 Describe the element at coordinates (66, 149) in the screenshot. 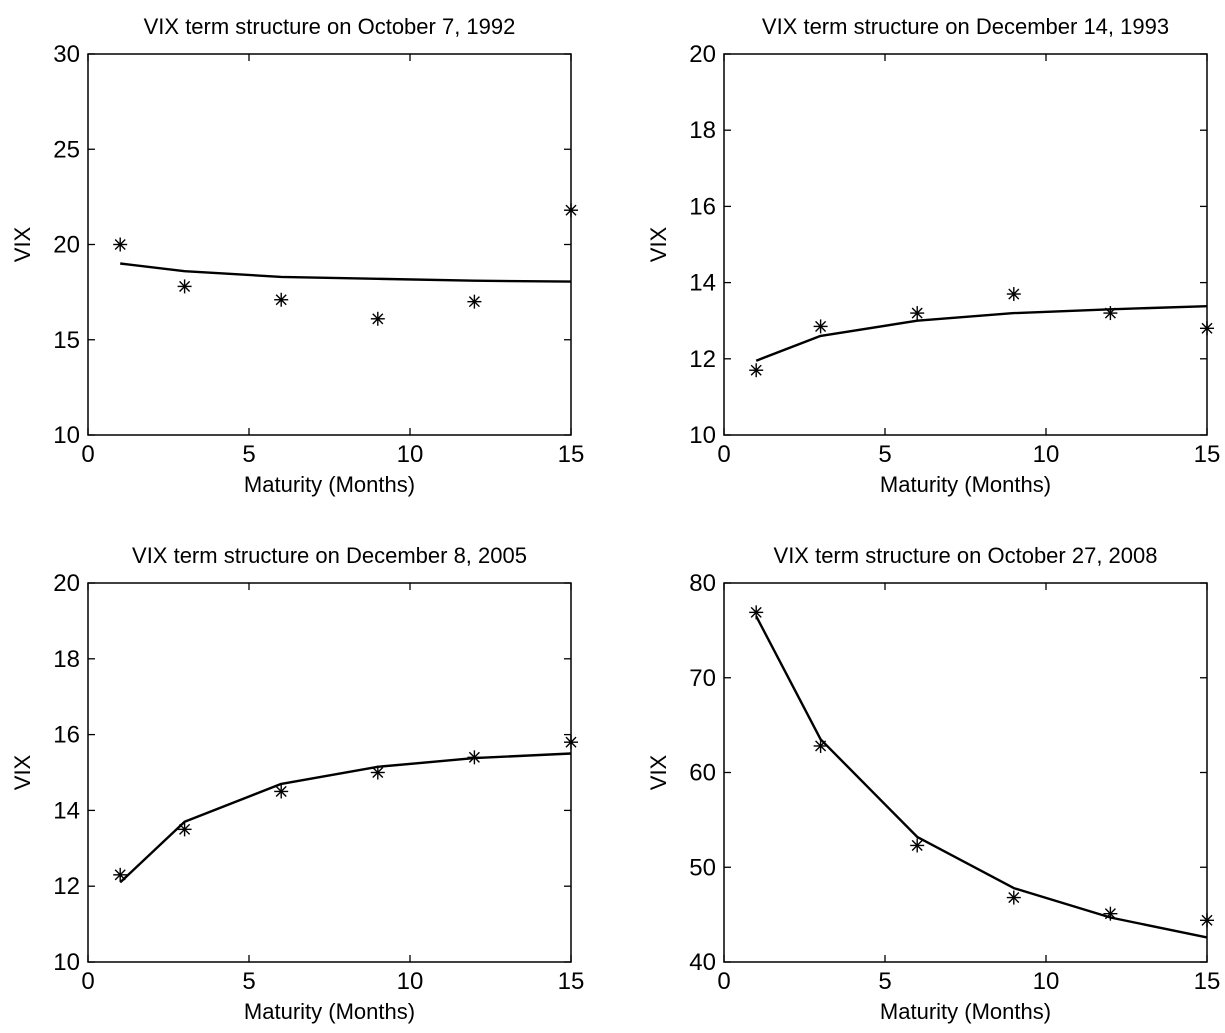

I see `y-tick-label: 25` at that location.